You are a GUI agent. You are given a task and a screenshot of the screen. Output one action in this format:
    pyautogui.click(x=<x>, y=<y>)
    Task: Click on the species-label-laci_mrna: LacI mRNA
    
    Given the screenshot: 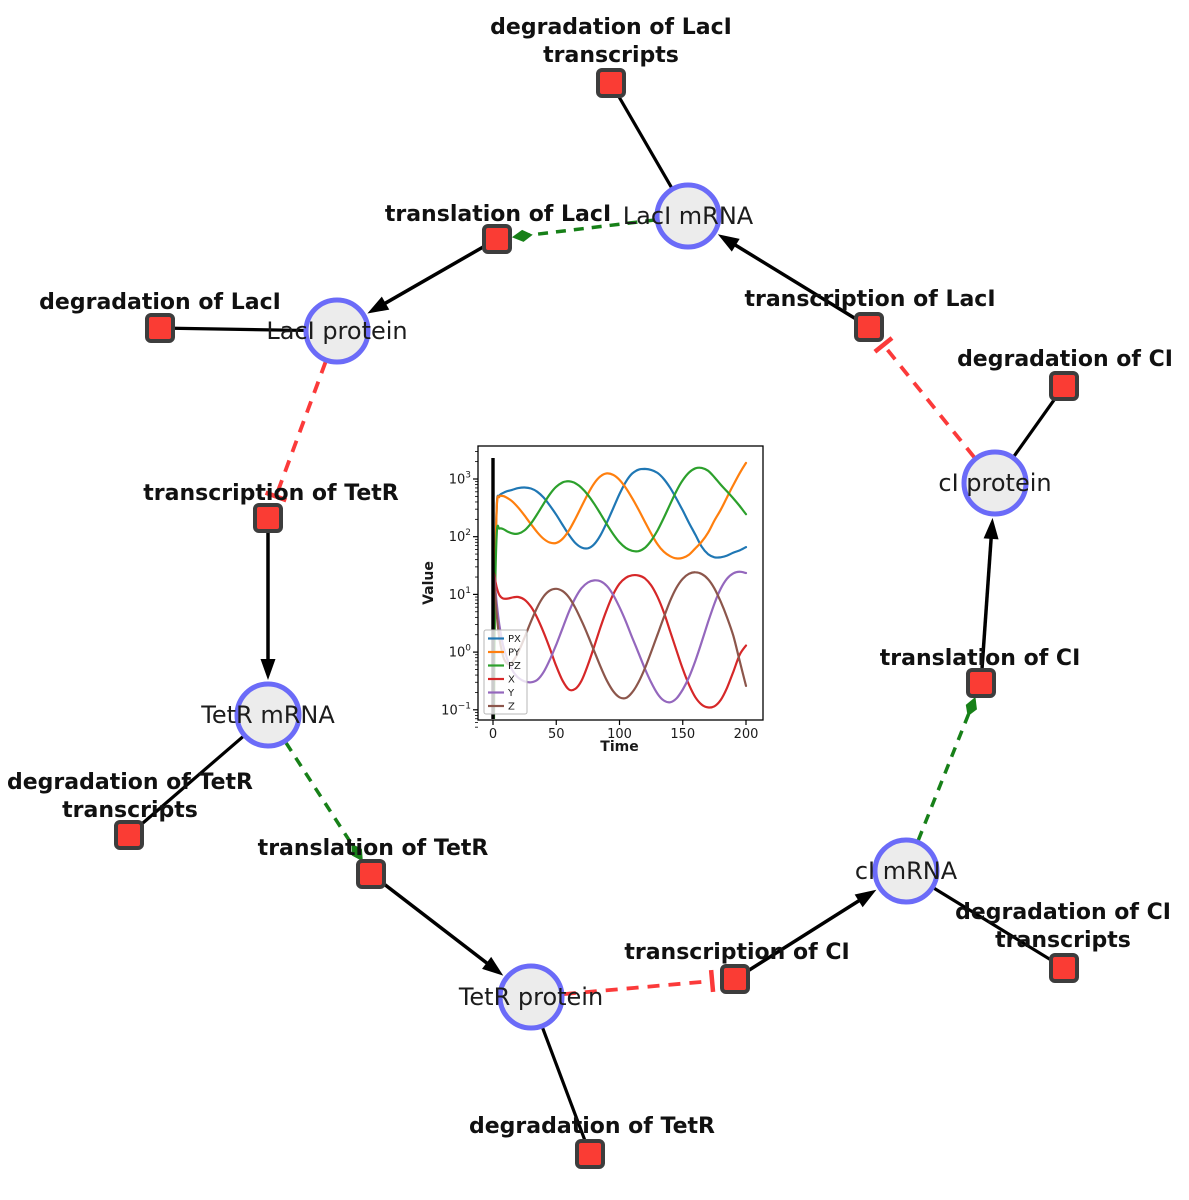 What is the action you would take?
    pyautogui.click(x=688, y=216)
    